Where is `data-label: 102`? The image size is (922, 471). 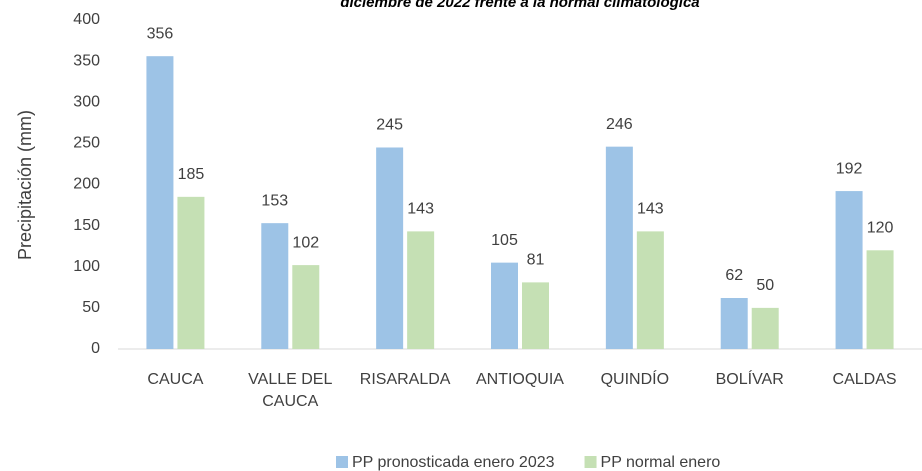 data-label: 102 is located at coordinates (305, 242).